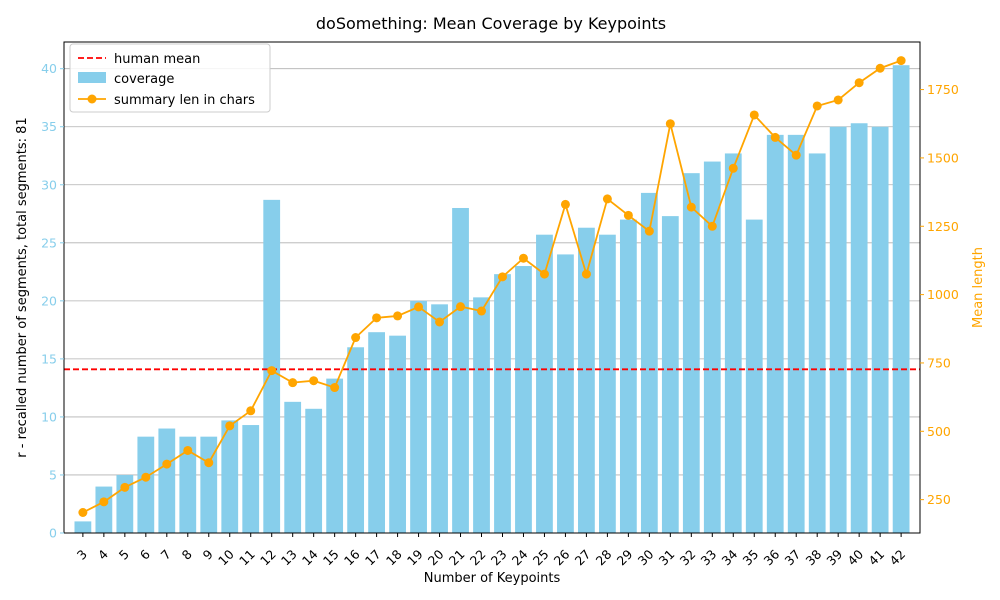 The image size is (1000, 600). Describe the element at coordinates (144, 79) in the screenshot. I see `legend-label-coverage: coverage` at that location.